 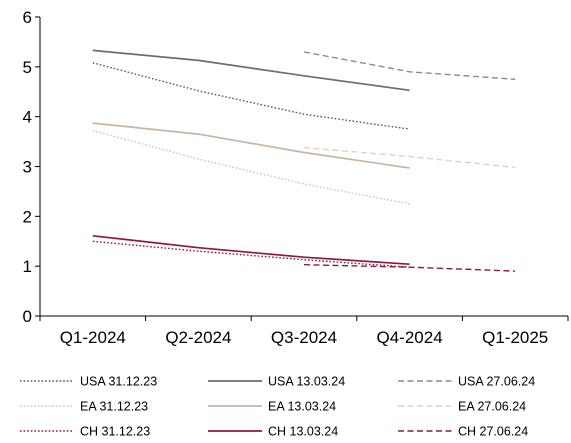 I want to click on legend-label: USA 13.03.24, so click(x=306, y=382).